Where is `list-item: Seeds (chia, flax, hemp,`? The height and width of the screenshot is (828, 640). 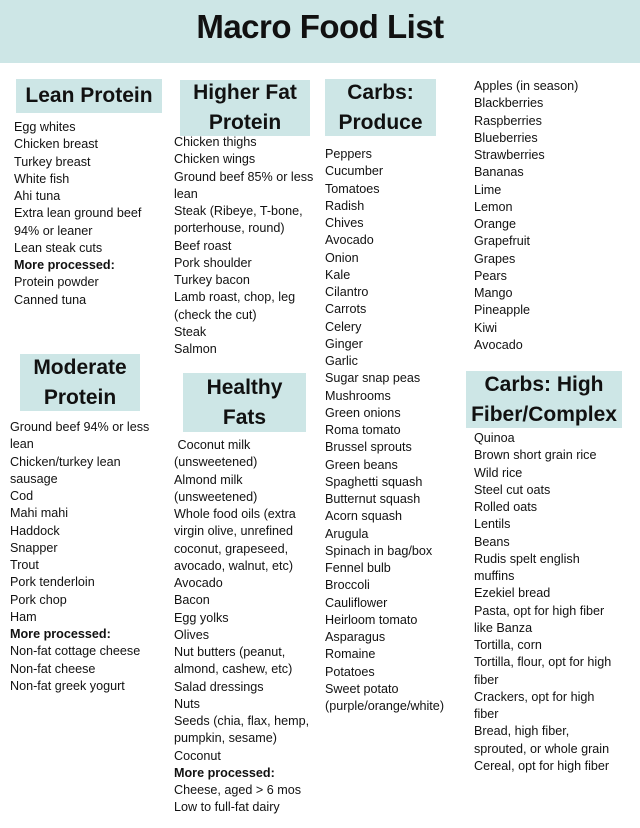
list-item: Seeds (chia, flax, hemp, is located at coordinates (242, 721).